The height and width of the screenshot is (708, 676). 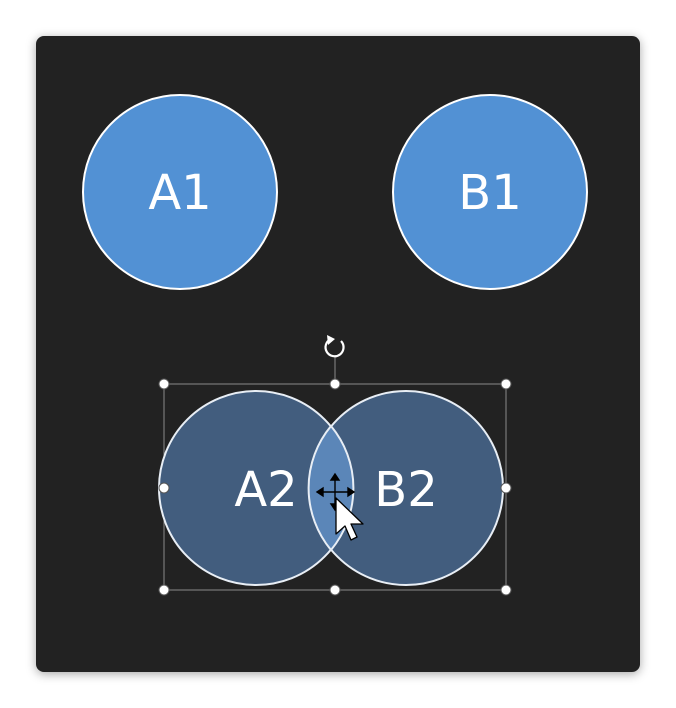 What do you see at coordinates (349, 519) in the screenshot?
I see `arrow-pointer-icon` at bounding box center [349, 519].